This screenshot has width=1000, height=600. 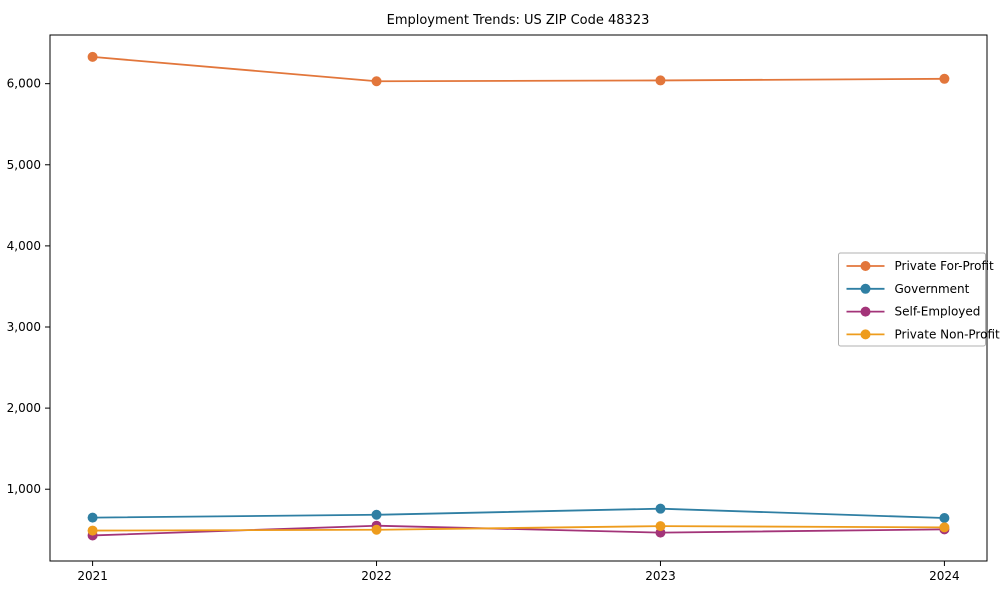 What do you see at coordinates (24, 165) in the screenshot?
I see `y-tick-label: 5,000` at bounding box center [24, 165].